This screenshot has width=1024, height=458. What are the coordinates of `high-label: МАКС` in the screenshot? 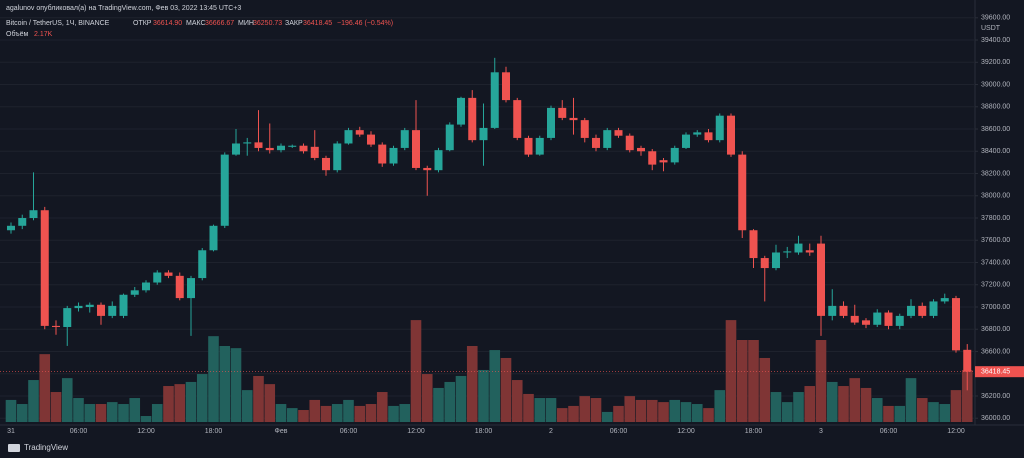 It's located at (196, 23).